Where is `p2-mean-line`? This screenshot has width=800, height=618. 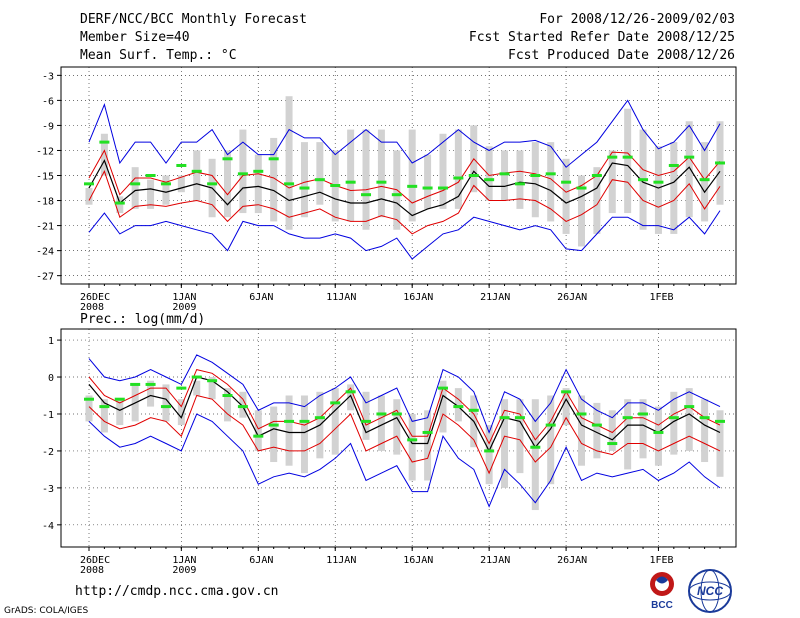 p2-mean-line is located at coordinates (404, 414).